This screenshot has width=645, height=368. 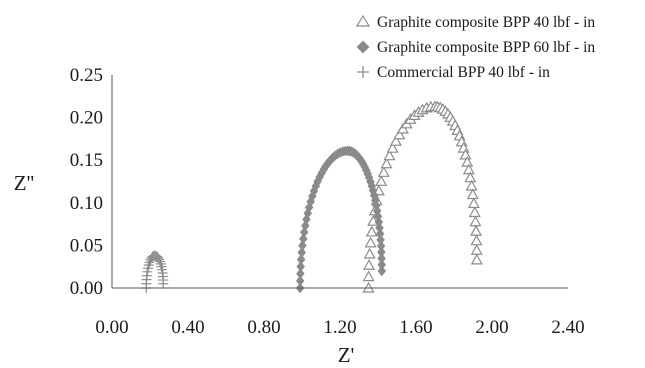 I want to click on y-tick-labels: 0.00 0.05 0.10 0.15 0.20 0.25, so click(x=86, y=182).